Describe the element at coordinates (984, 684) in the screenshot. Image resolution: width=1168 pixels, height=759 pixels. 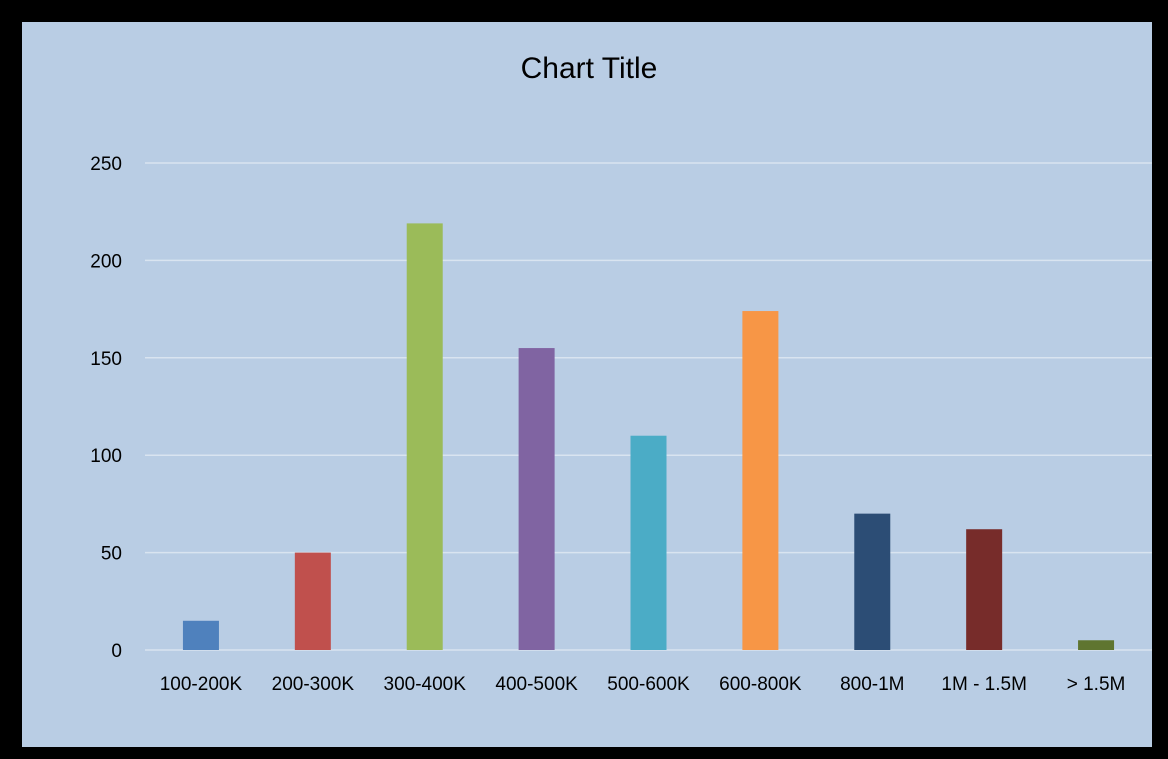
I see `x-tick-label: 1M - 1.5M` at that location.